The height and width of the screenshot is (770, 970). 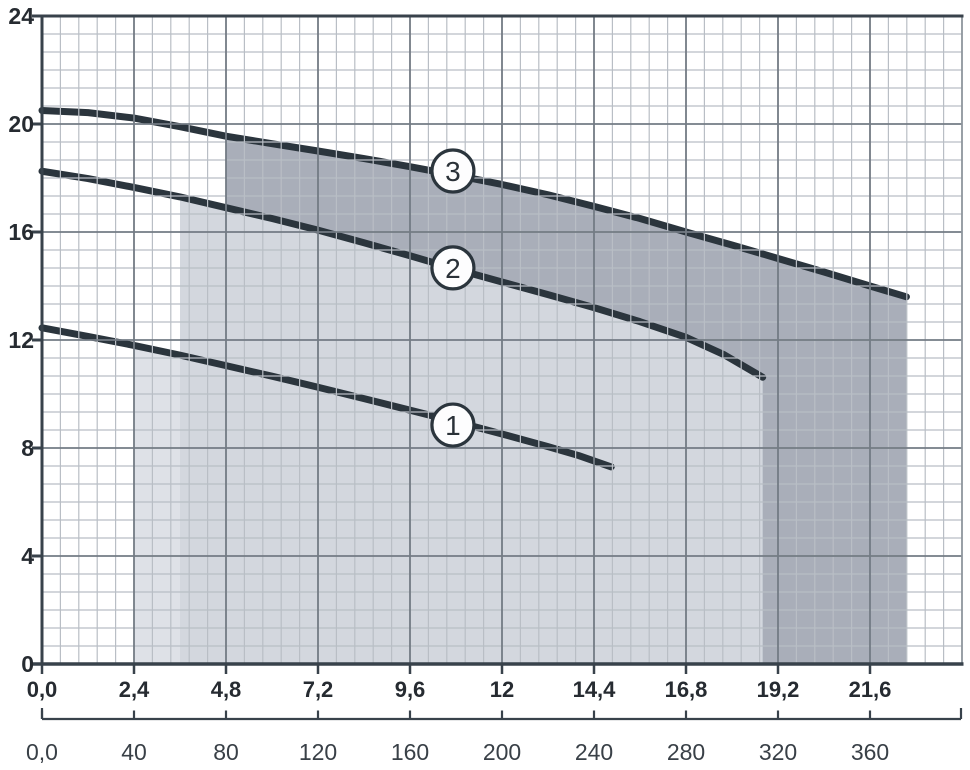 I want to click on x-axis-secondary-label: 240, so click(x=594, y=752).